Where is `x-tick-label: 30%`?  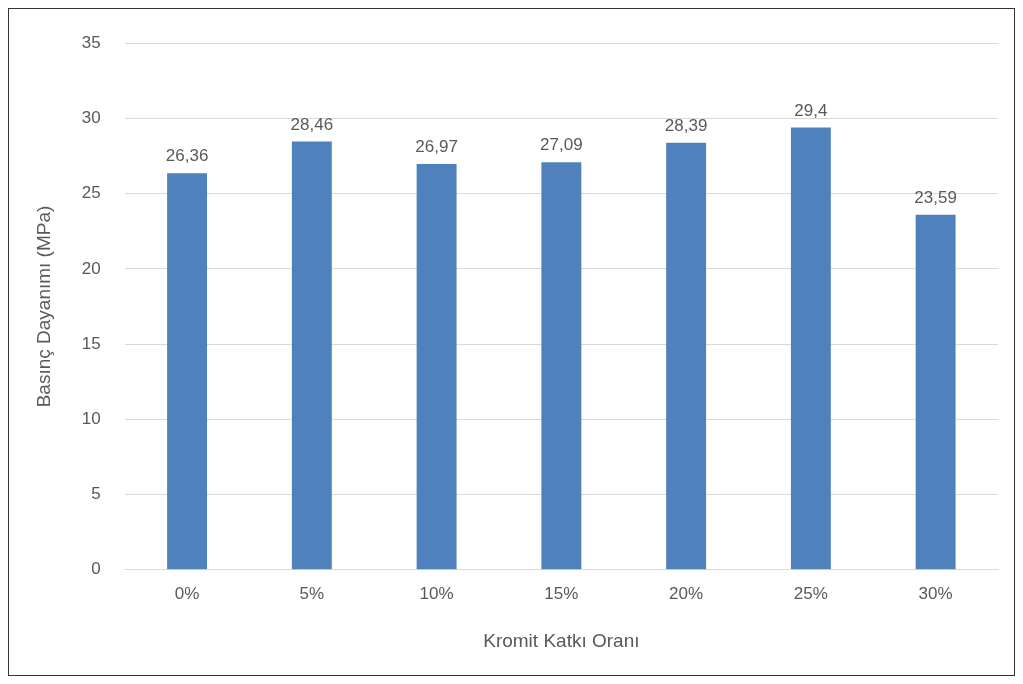 x-tick-label: 30% is located at coordinates (935, 593).